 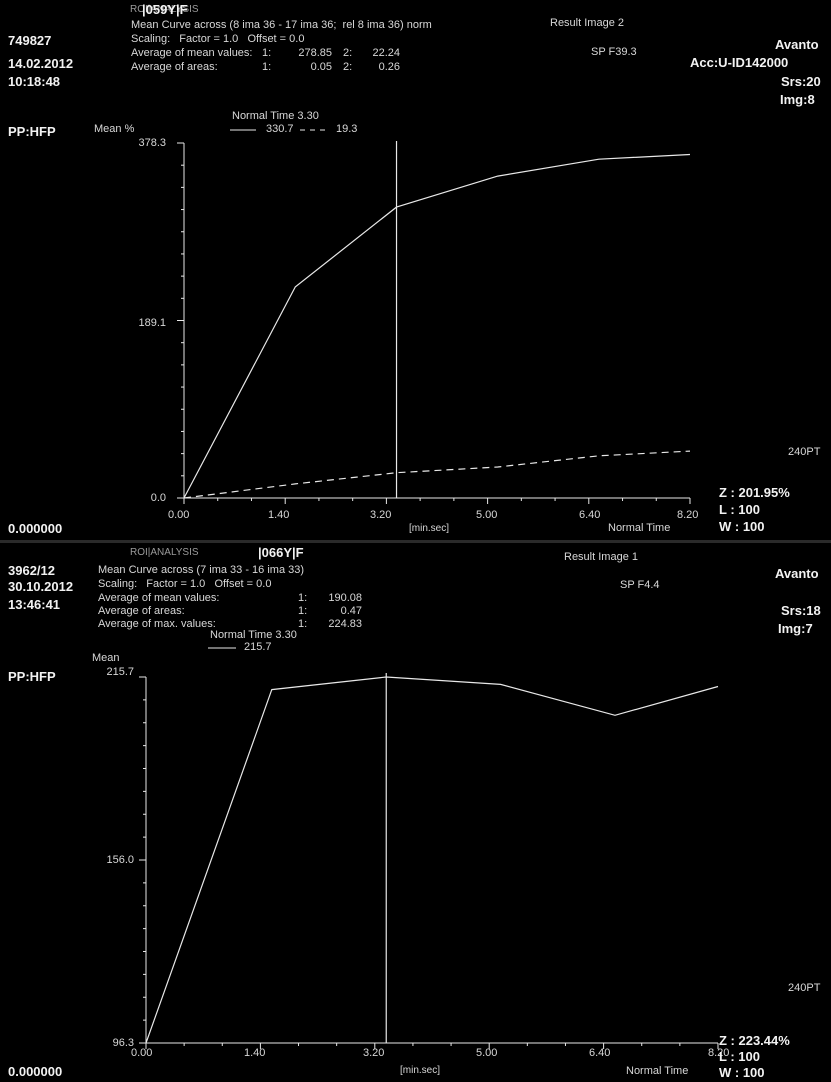 I want to click on result-image-label: Result Image 2, so click(x=587, y=23).